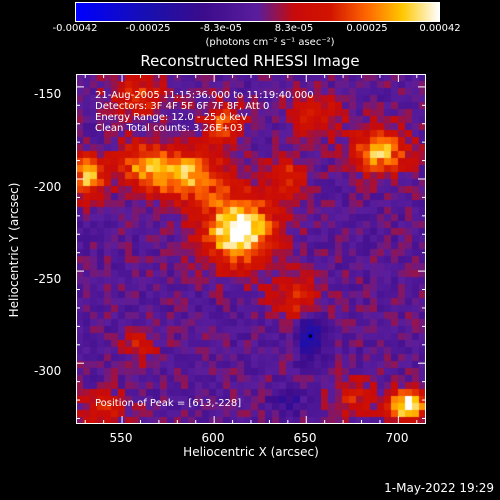 Image resolution: width=500 pixels, height=500 pixels. What do you see at coordinates (367, 28) in the screenshot?
I see `colorbar-tick-label: 0.00025` at bounding box center [367, 28].